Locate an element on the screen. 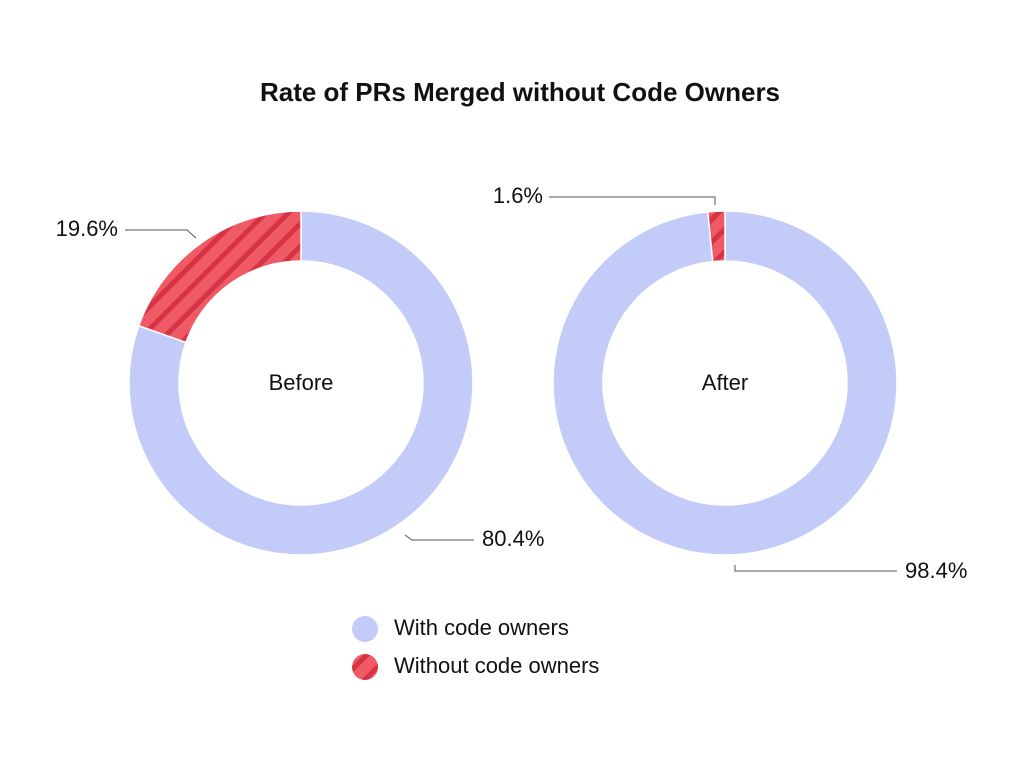  value-label: 80.4% is located at coordinates (513, 538).